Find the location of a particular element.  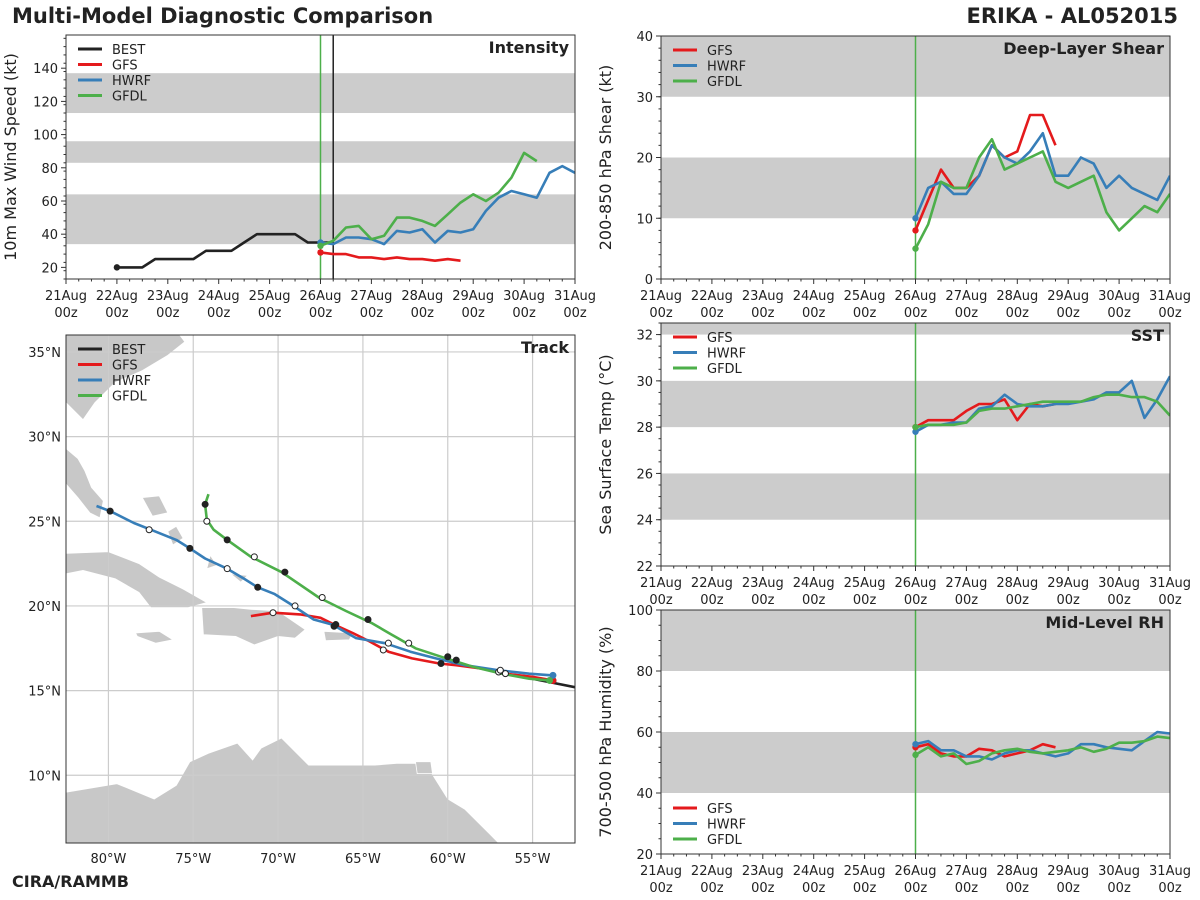

intensity-x-date-label: 24Aug is located at coordinates (219, 296).